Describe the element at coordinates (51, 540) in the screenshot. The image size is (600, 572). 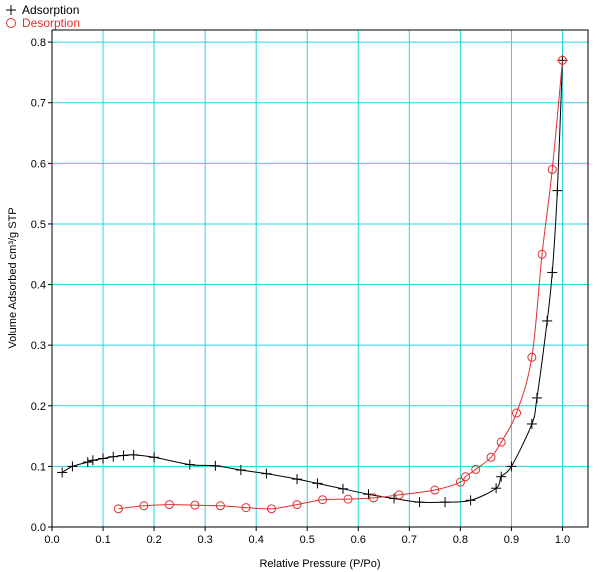
I see `x-tick-label: 0.0` at that location.